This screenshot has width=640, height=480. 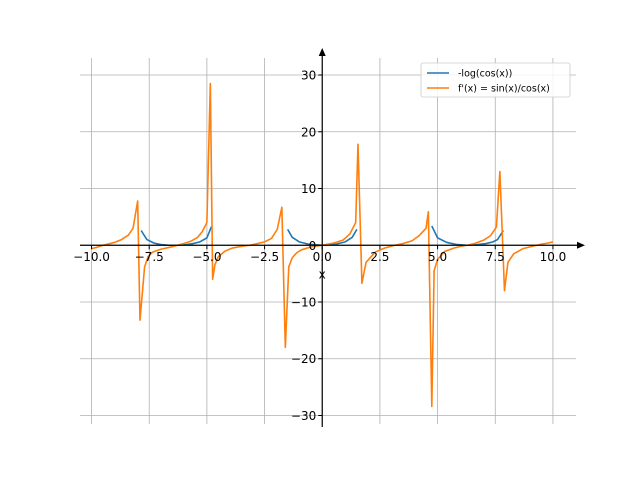 What do you see at coordinates (322, 274) in the screenshot?
I see `x-axis-title: x` at bounding box center [322, 274].